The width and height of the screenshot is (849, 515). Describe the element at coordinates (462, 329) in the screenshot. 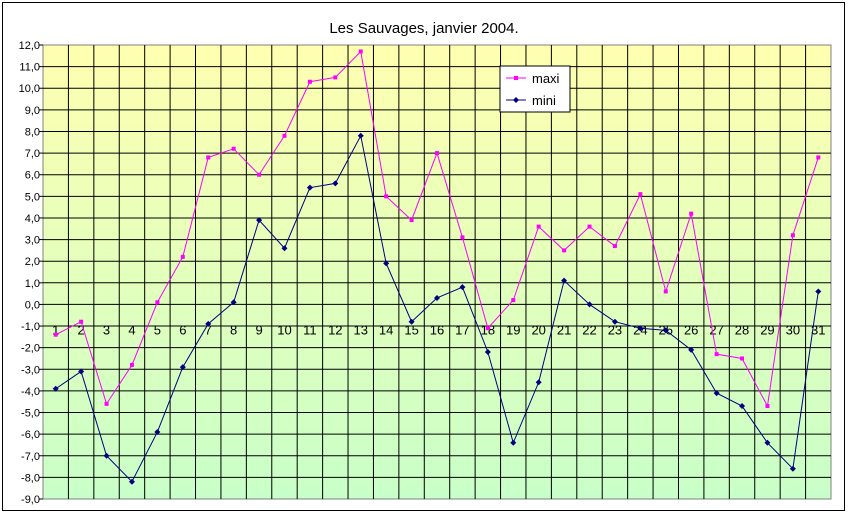

I see `x-tick-label: 17` at that location.